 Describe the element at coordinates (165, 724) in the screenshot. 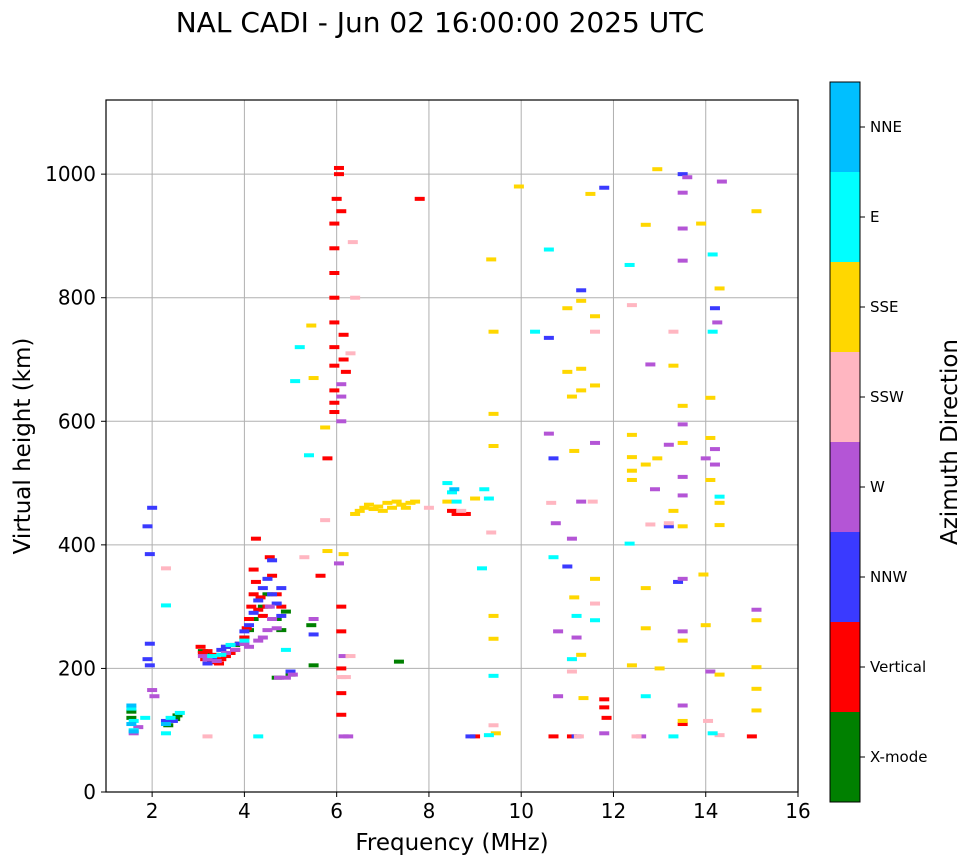

I see `data-point-nne` at that location.